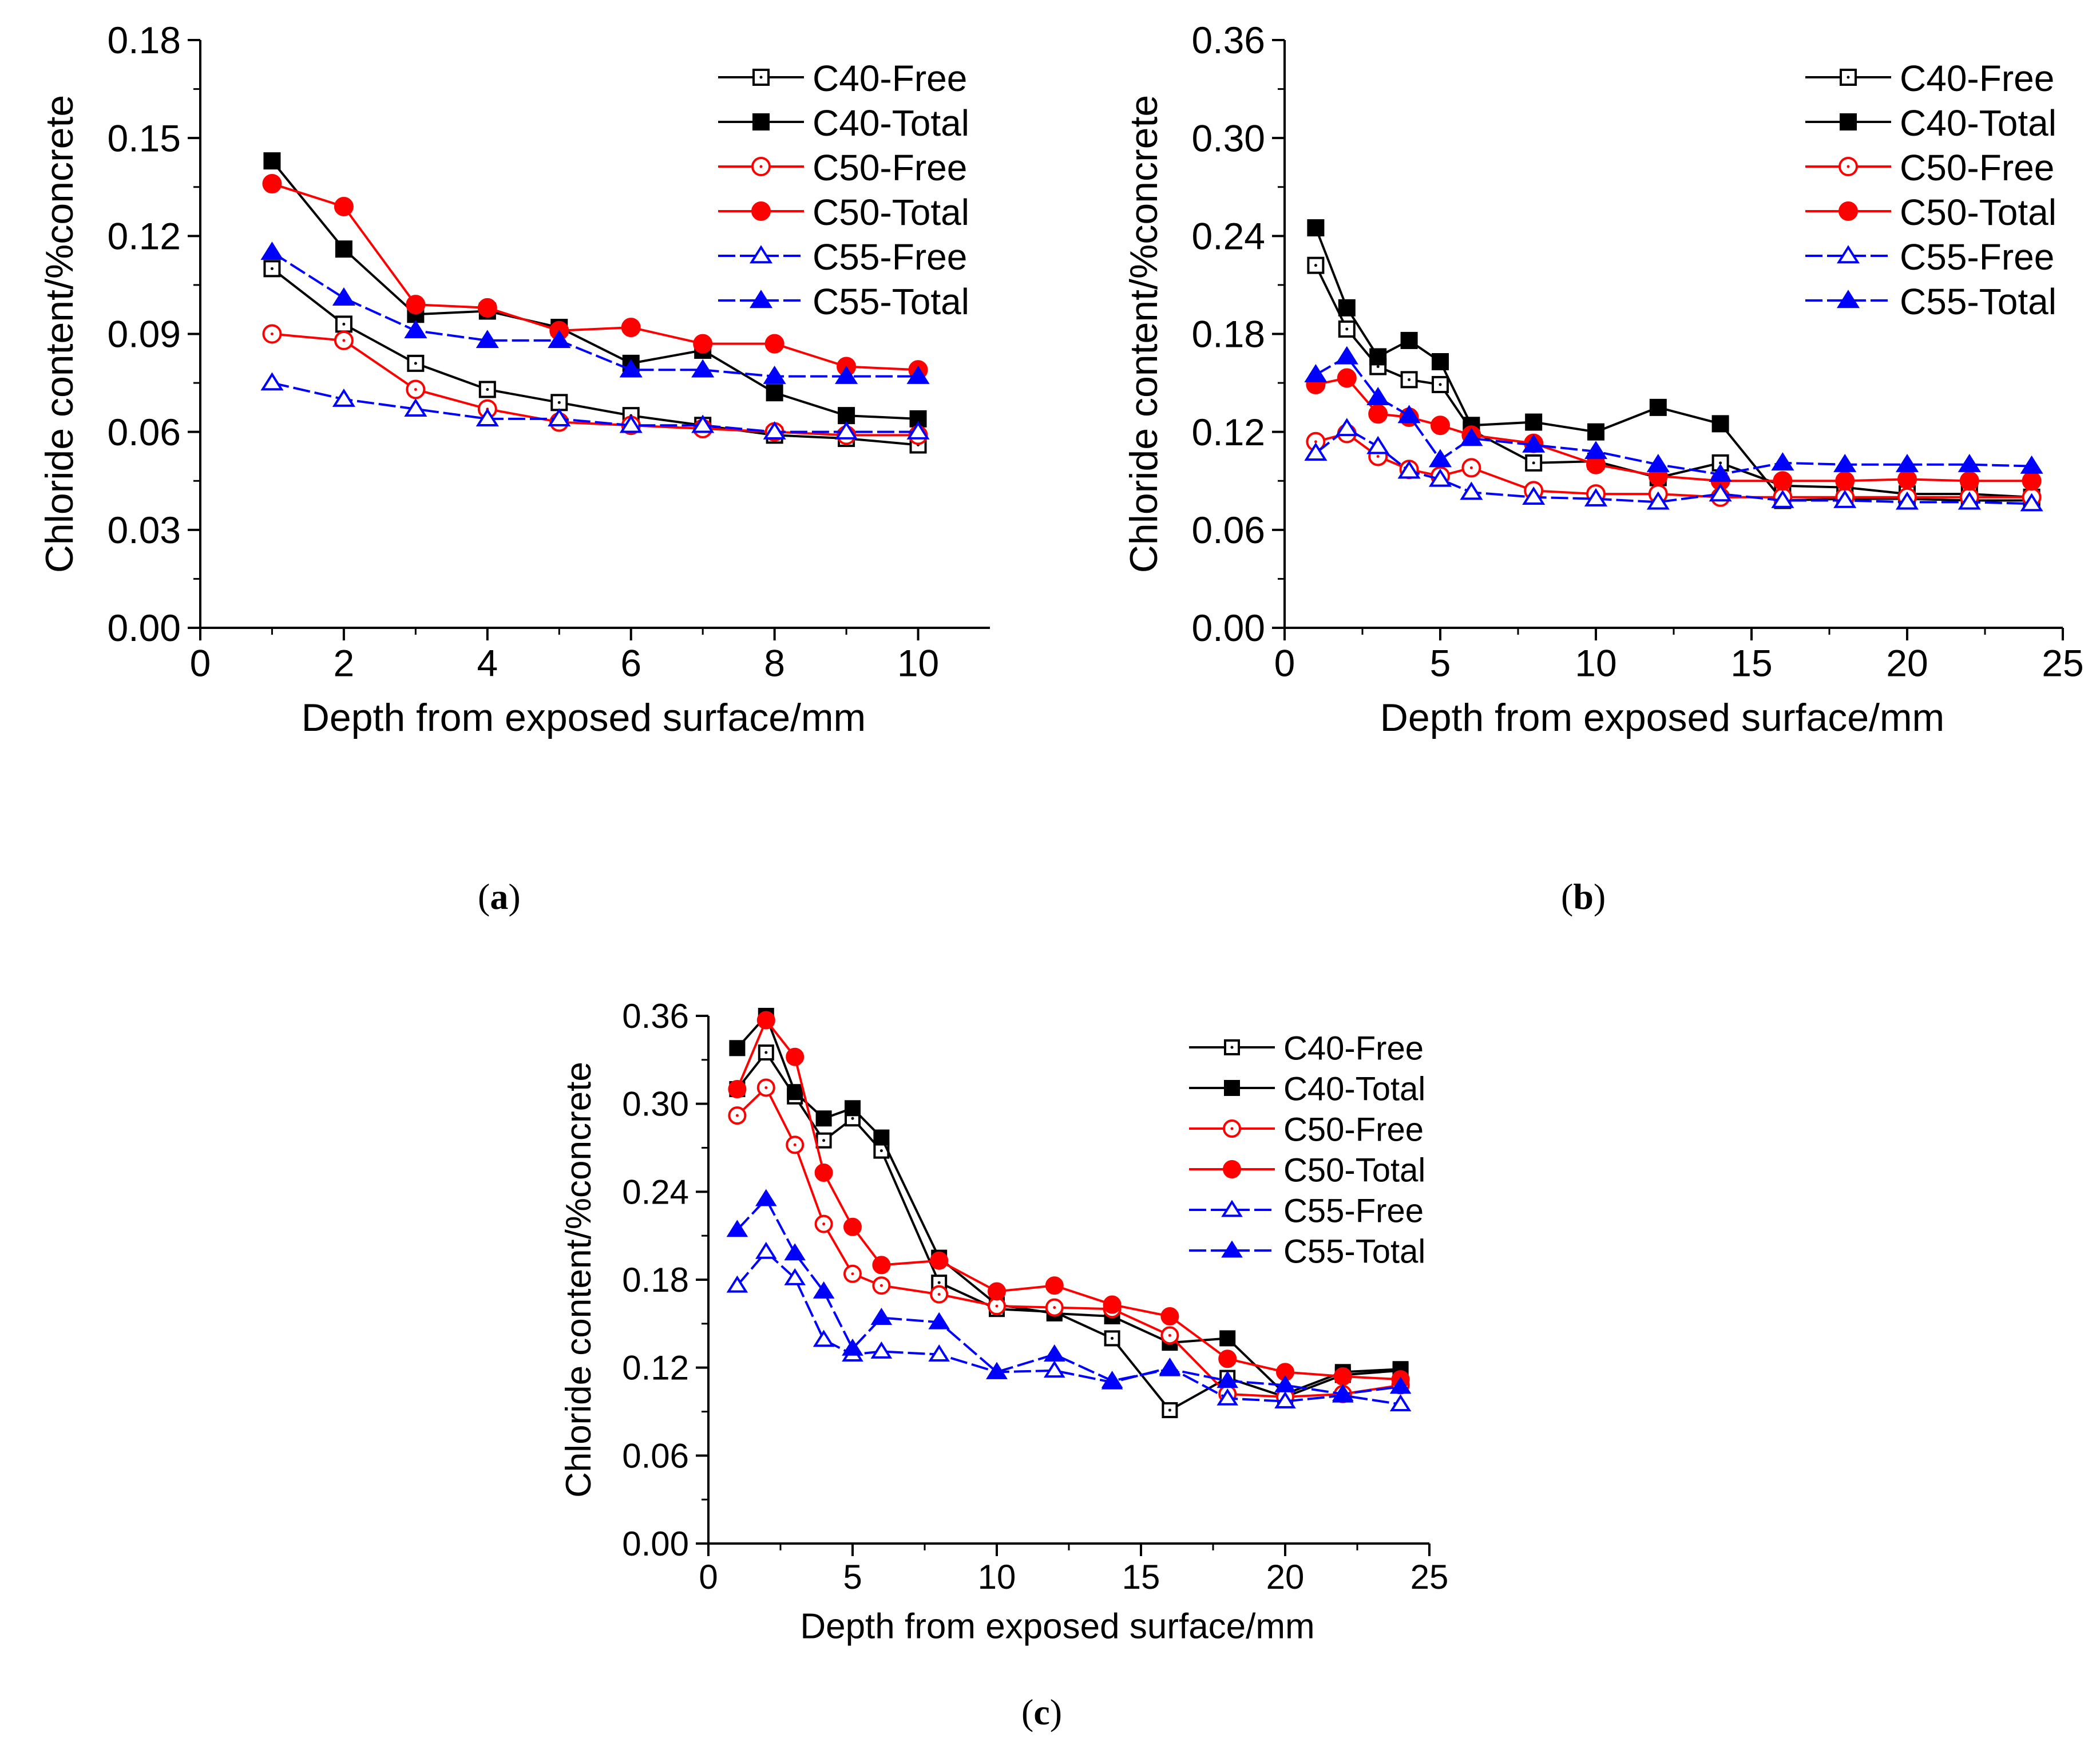 The width and height of the screenshot is (2100, 1757). I want to click on legend-entry: C40-Free, so click(843, 78).